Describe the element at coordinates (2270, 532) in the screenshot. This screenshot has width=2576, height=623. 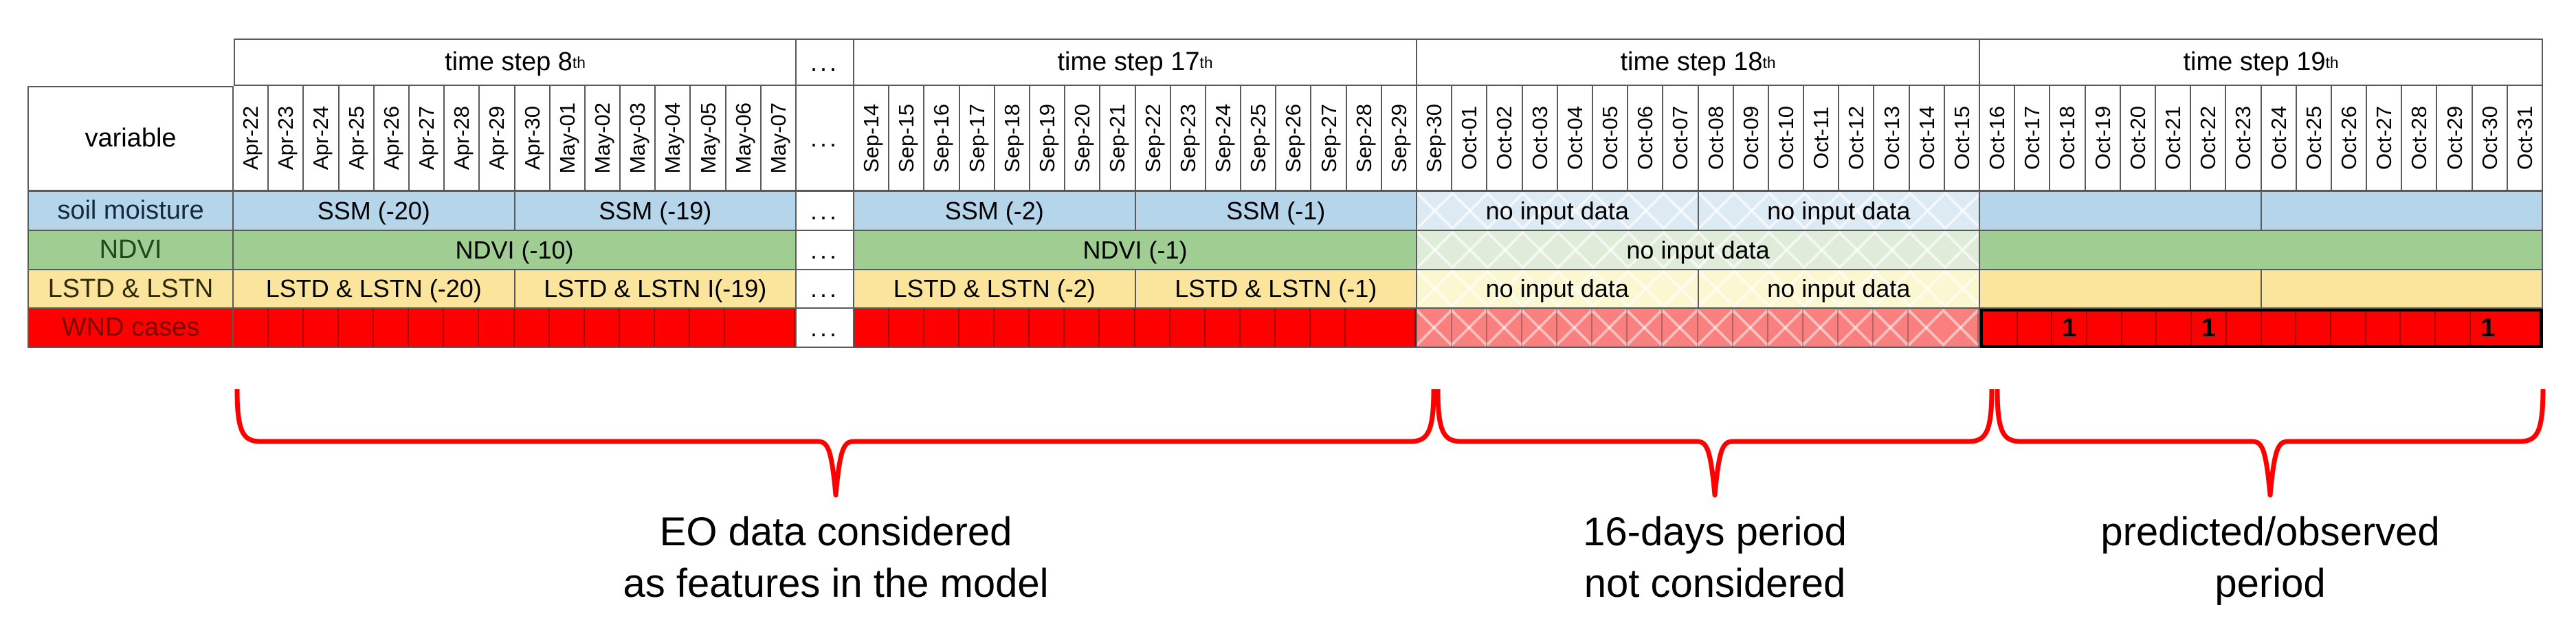
I see `annotation-line: predicted/observed` at that location.